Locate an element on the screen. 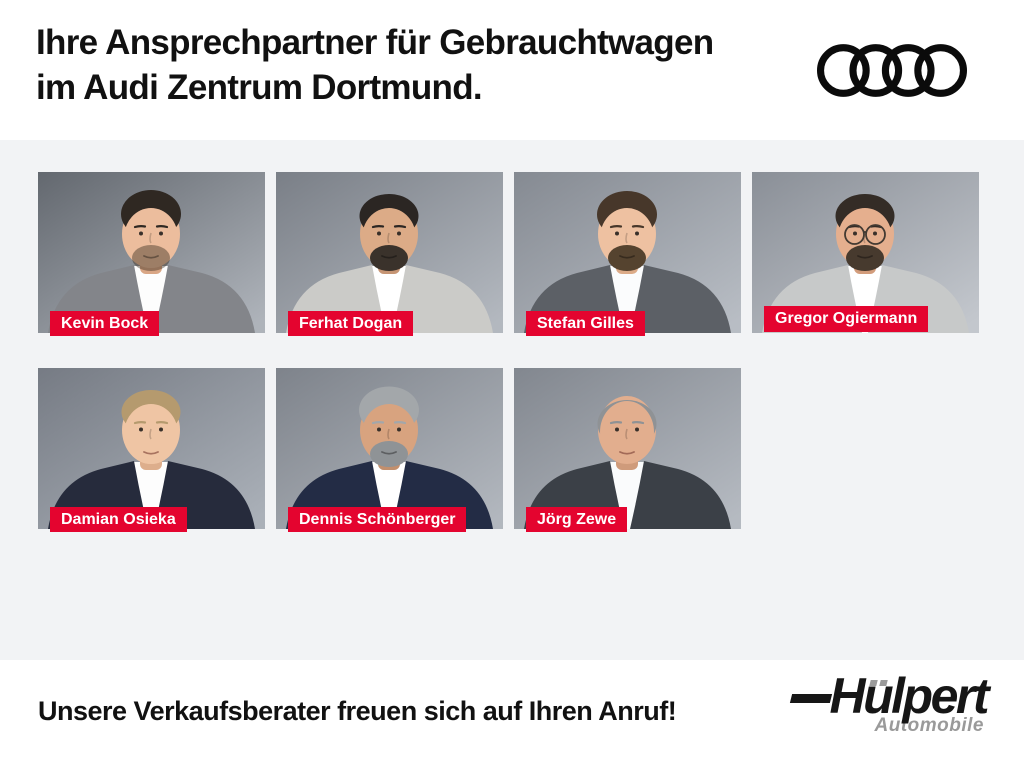 The height and width of the screenshot is (768, 1024). name-tag: Dennis Schönberger is located at coordinates (377, 519).